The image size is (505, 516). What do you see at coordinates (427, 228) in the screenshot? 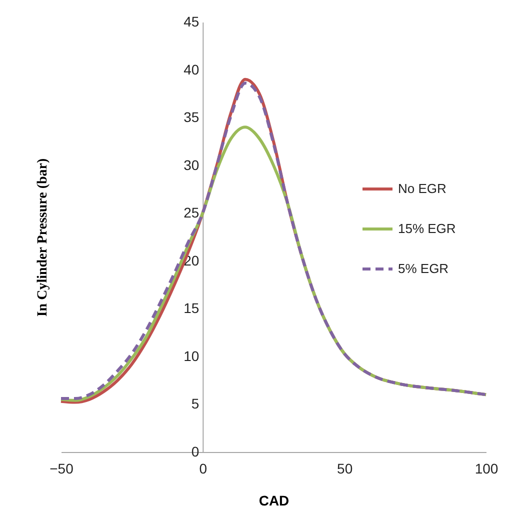
I see `legend-label: 15% EGR` at bounding box center [427, 228].